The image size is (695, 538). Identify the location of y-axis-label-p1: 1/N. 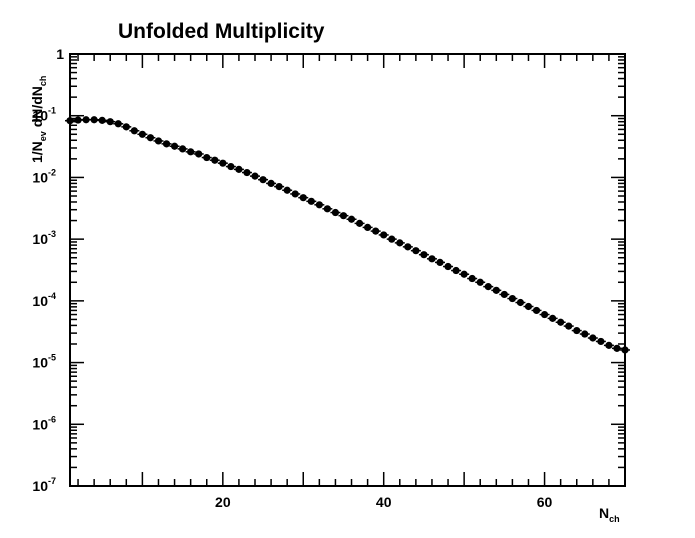
(37, 152).